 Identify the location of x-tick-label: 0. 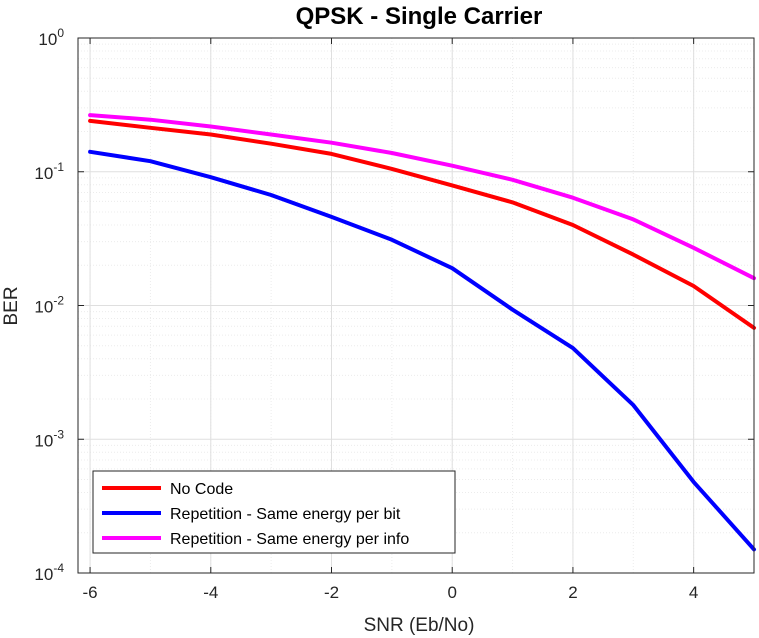
(451, 592).